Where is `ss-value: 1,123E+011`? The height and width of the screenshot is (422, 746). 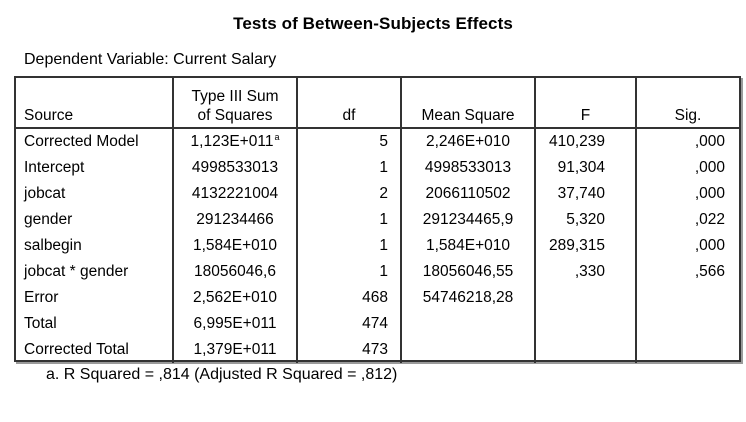
ss-value: 1,123E+011 is located at coordinates (232, 141).